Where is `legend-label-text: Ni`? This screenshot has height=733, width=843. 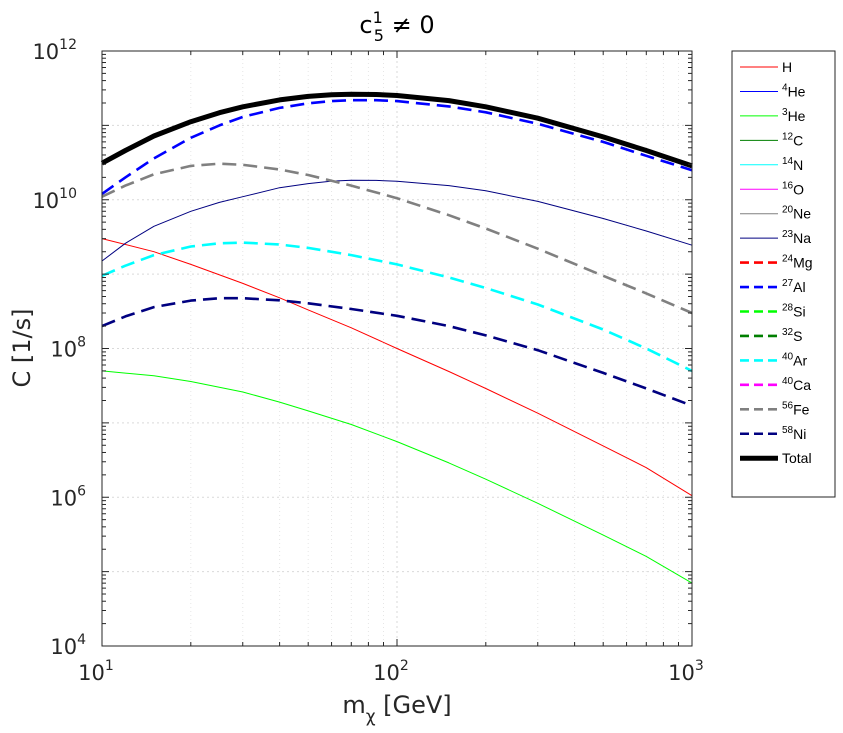
legend-label-text: Ni is located at coordinates (799, 434).